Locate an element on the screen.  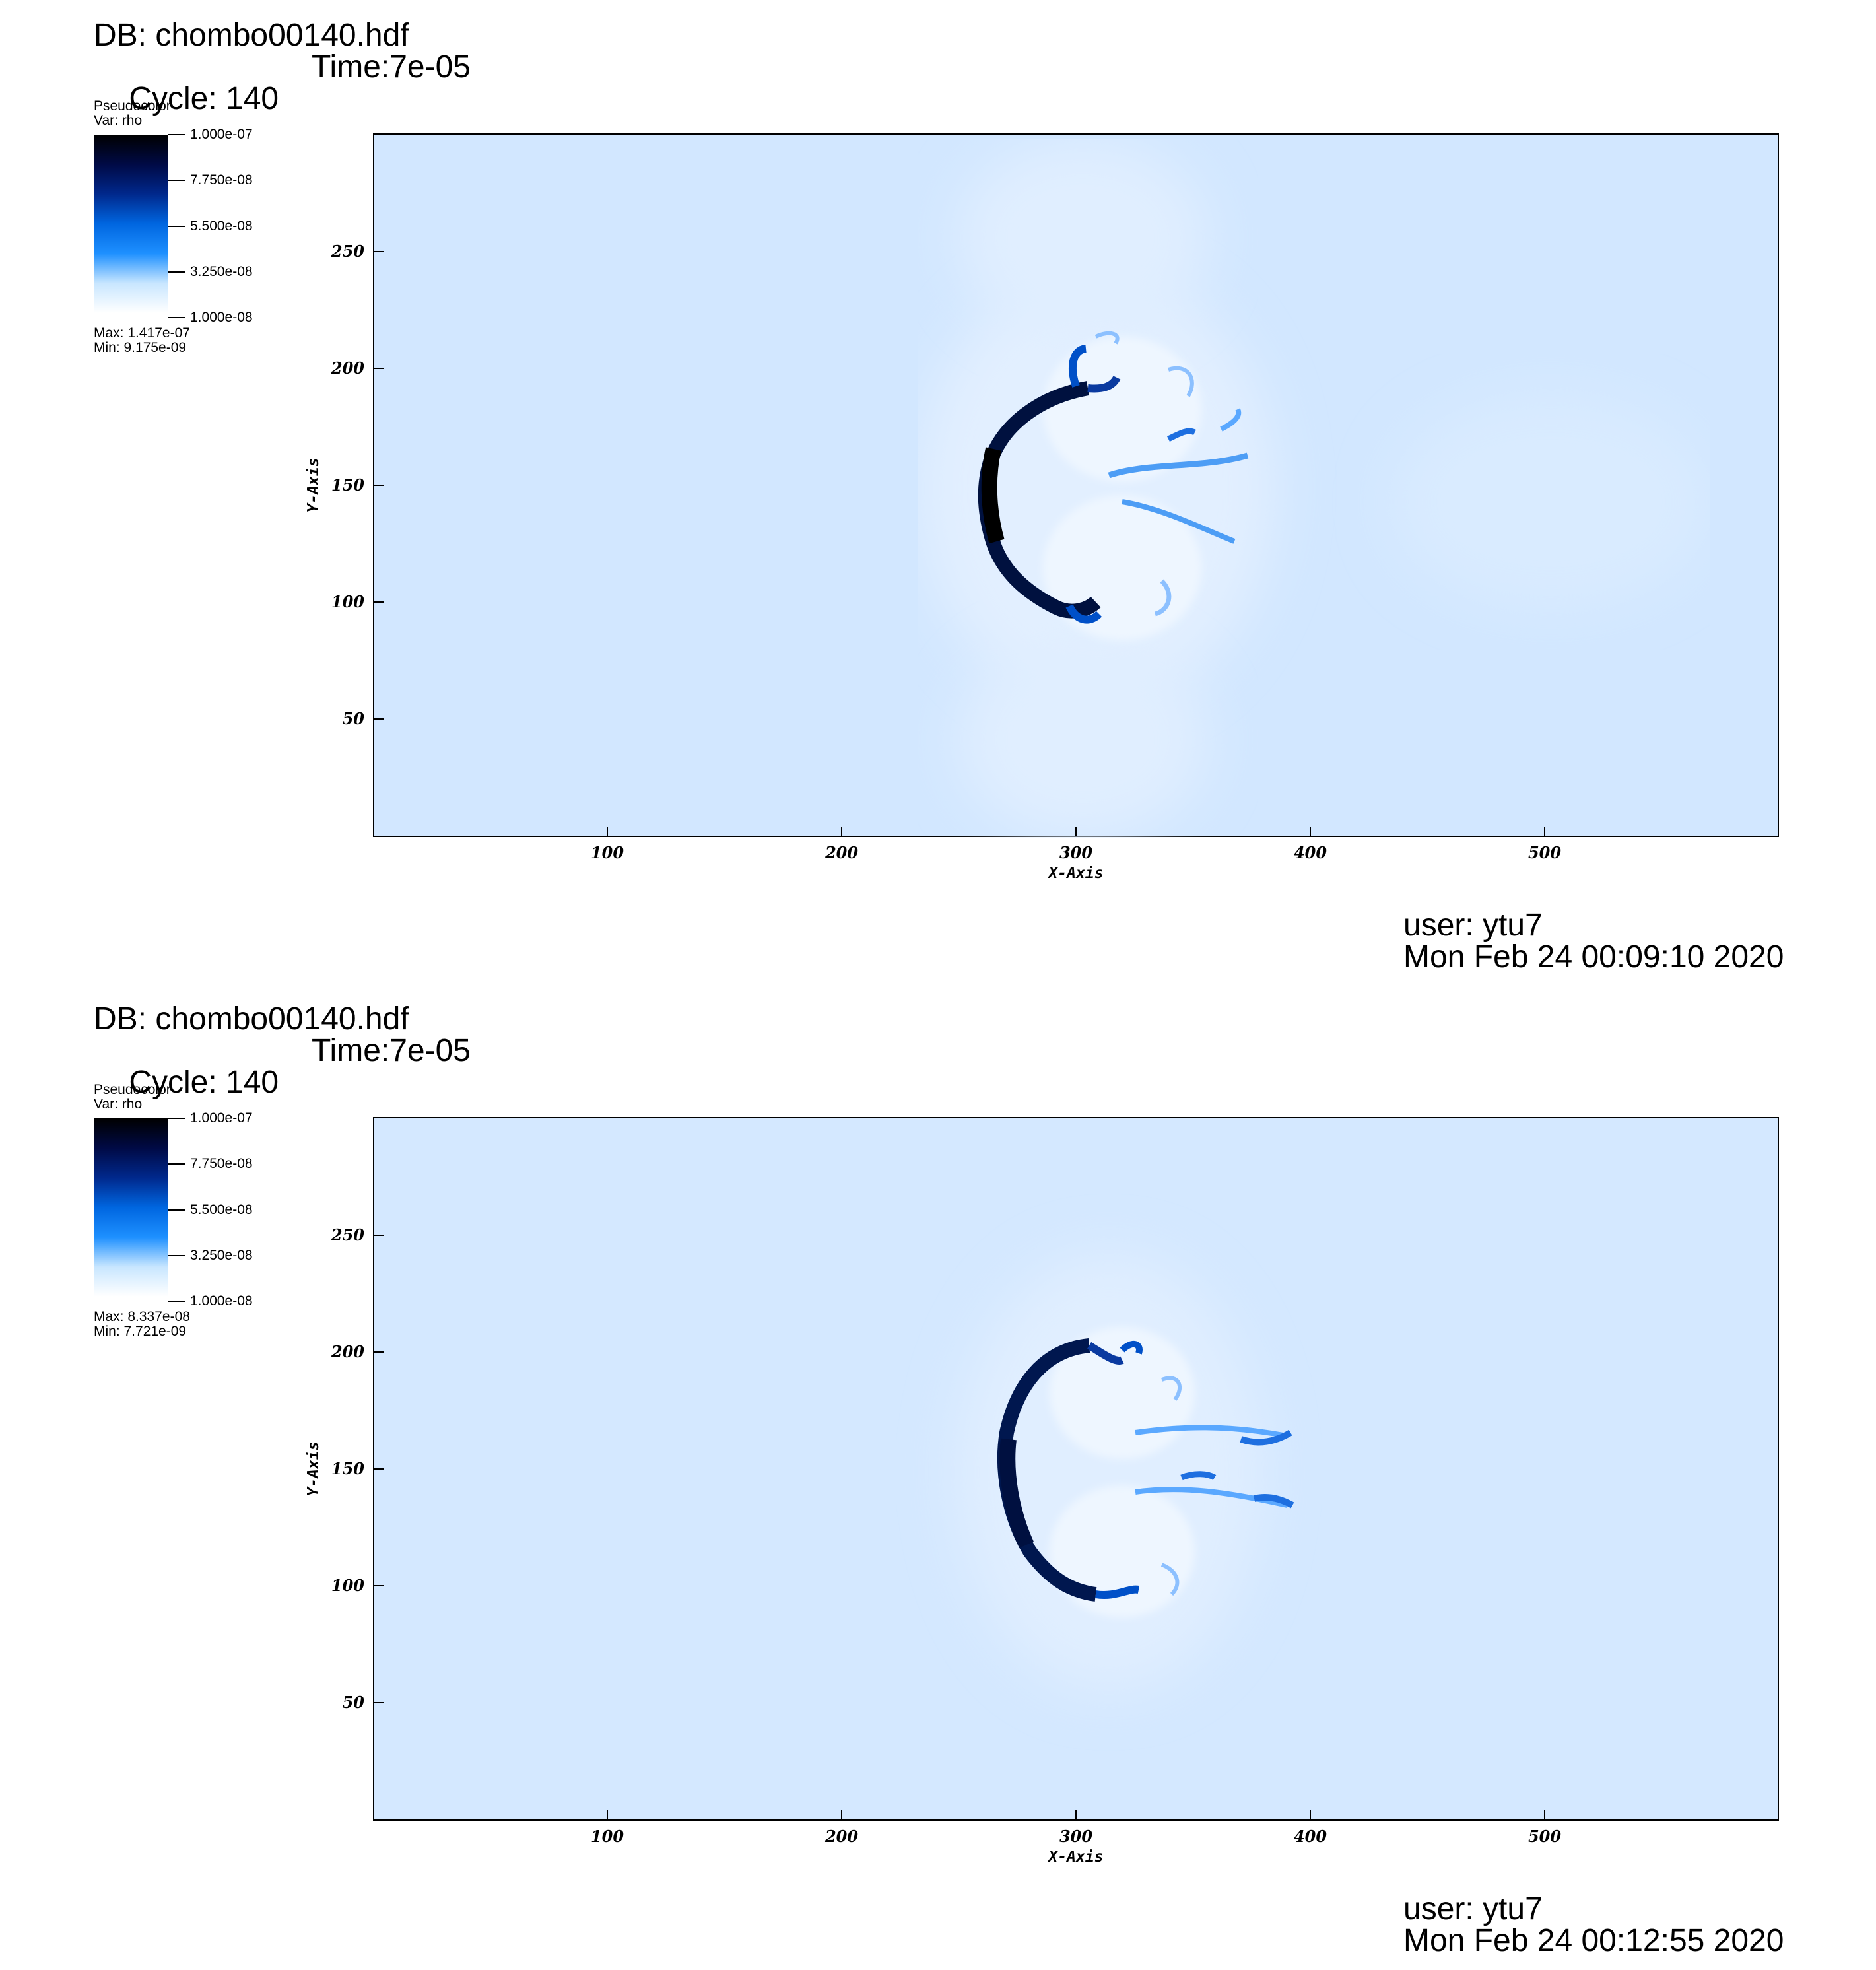
date-label: Mon Feb 24 00:09:10 2020 is located at coordinates (1593, 957).